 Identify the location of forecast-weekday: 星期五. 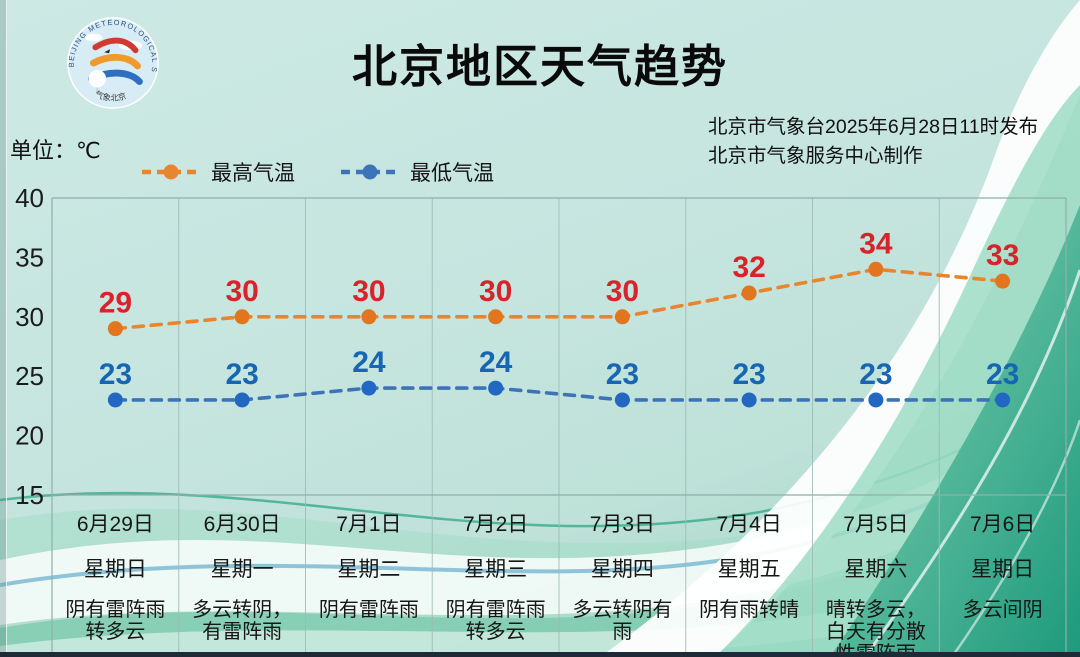
(749, 569).